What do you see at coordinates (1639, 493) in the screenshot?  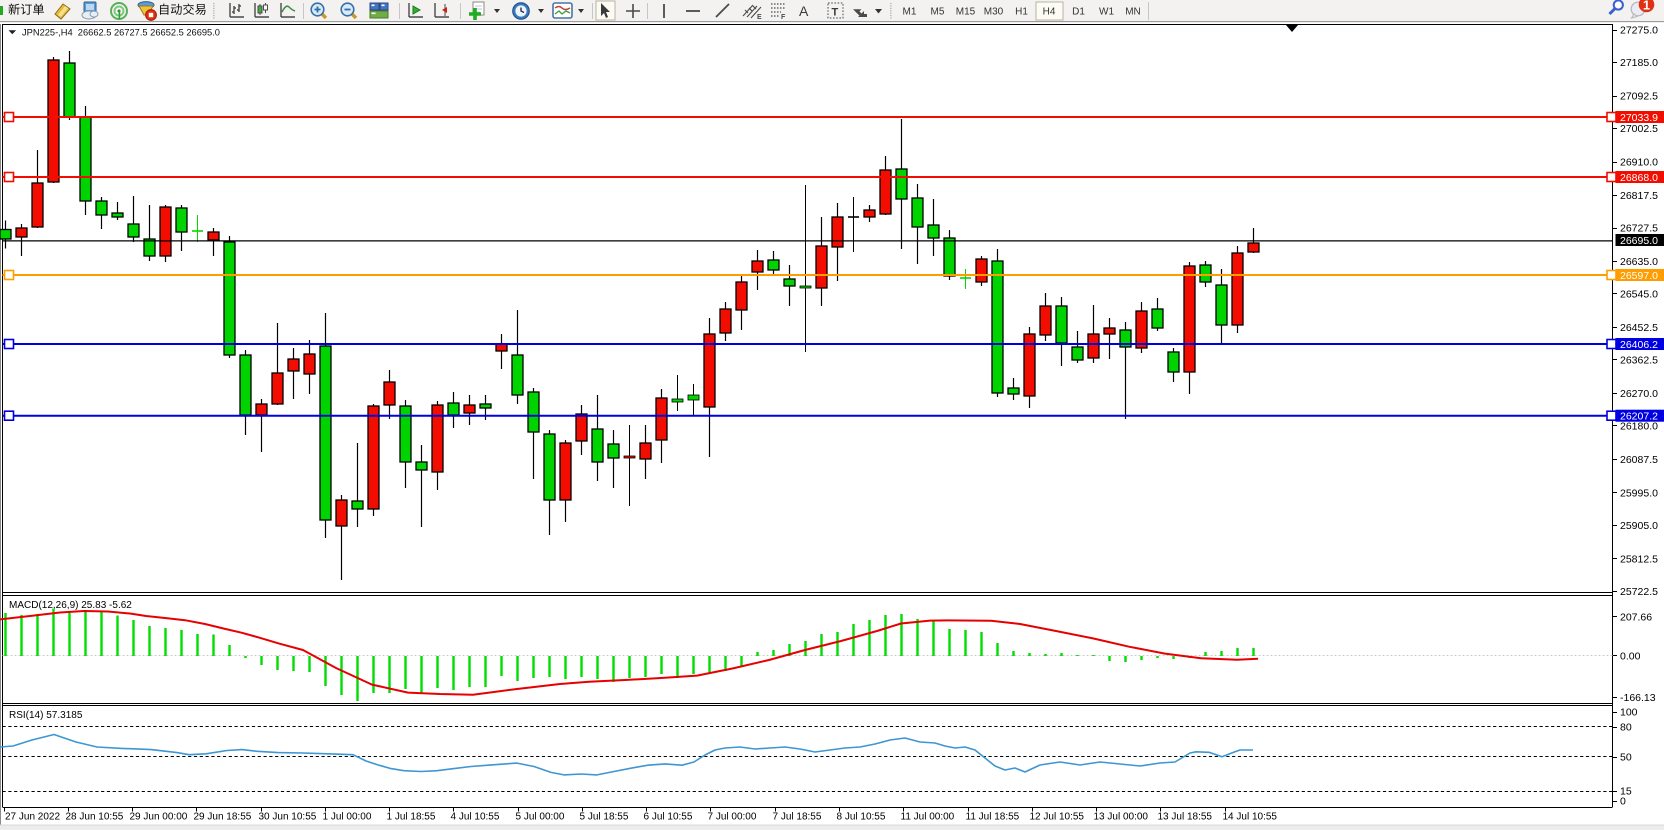 I see `svg-text: 25995.0` at bounding box center [1639, 493].